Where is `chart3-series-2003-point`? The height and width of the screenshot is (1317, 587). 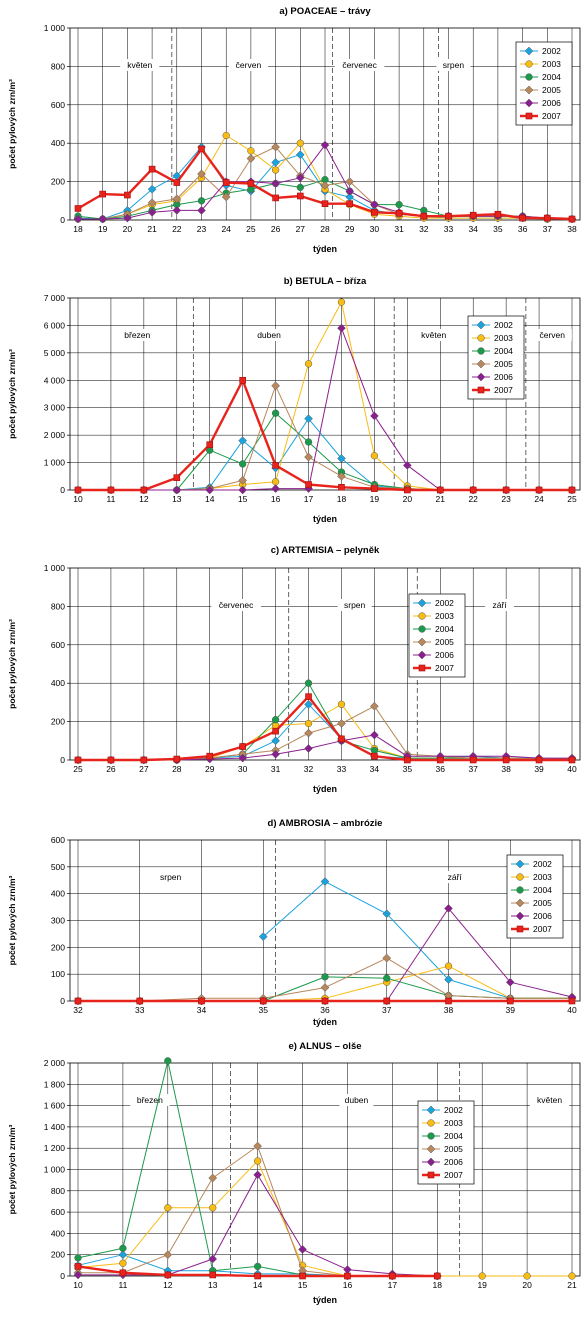 chart3-series-2003-point is located at coordinates (448, 966).